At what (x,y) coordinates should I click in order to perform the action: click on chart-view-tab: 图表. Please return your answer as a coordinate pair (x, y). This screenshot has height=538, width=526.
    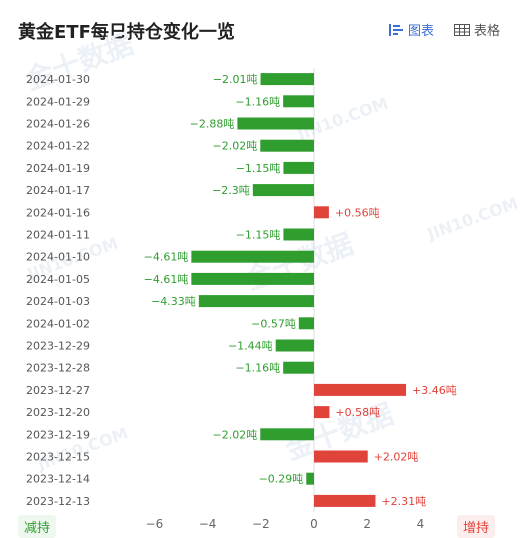
    Looking at the image, I should click on (411, 29).